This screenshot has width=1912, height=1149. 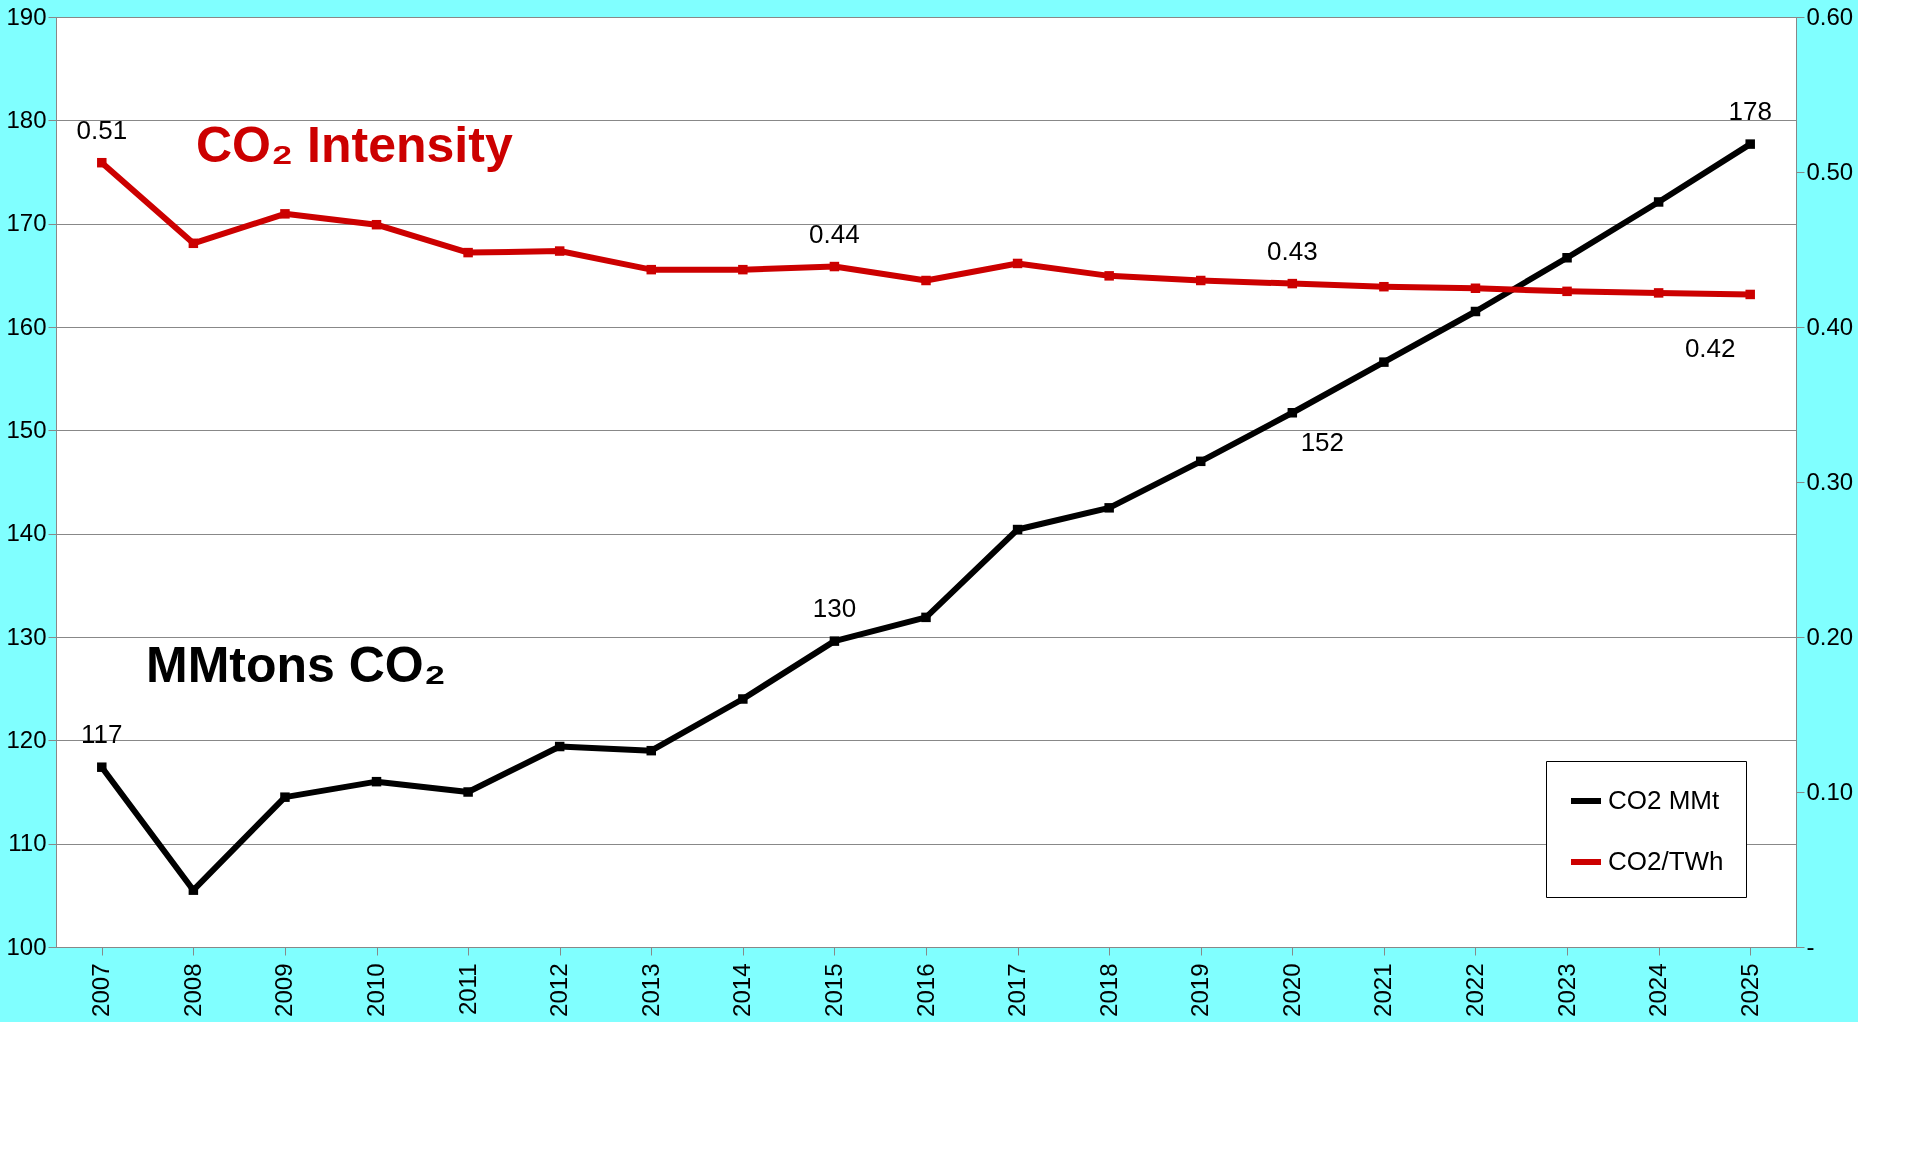 I want to click on y-tick-label: 150, so click(x=26, y=429).